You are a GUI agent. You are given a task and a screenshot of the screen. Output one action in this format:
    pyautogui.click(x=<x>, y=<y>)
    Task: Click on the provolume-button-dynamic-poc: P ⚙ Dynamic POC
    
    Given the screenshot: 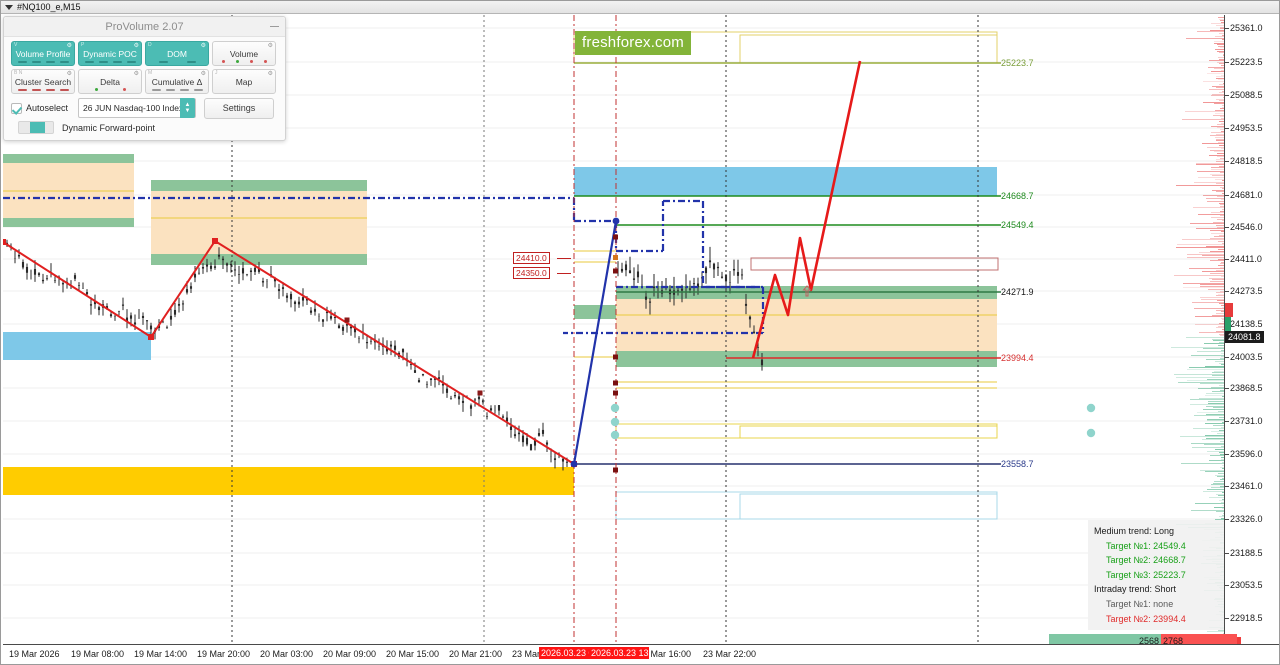 What is the action you would take?
    pyautogui.click(x=110, y=53)
    